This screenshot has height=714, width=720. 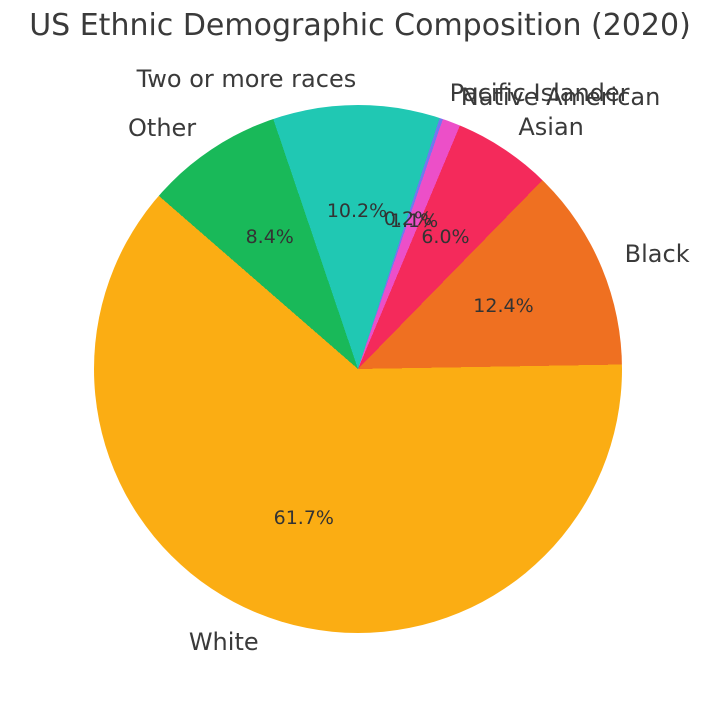 I want to click on slice-label-native-american: Native American, so click(x=560, y=97).